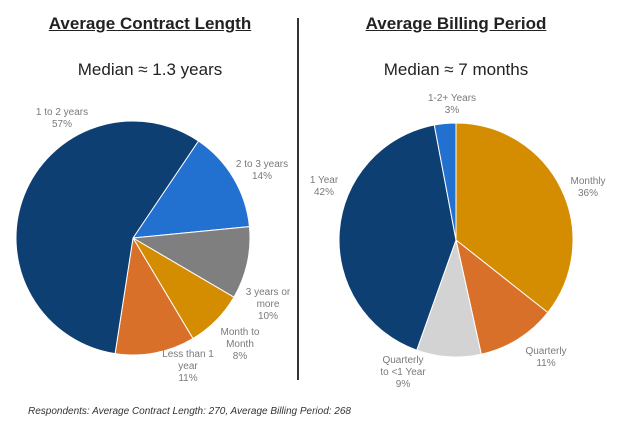 The height and width of the screenshot is (445, 628). What do you see at coordinates (150, 23) in the screenshot?
I see `left-chart-title: Average Contract Length` at bounding box center [150, 23].